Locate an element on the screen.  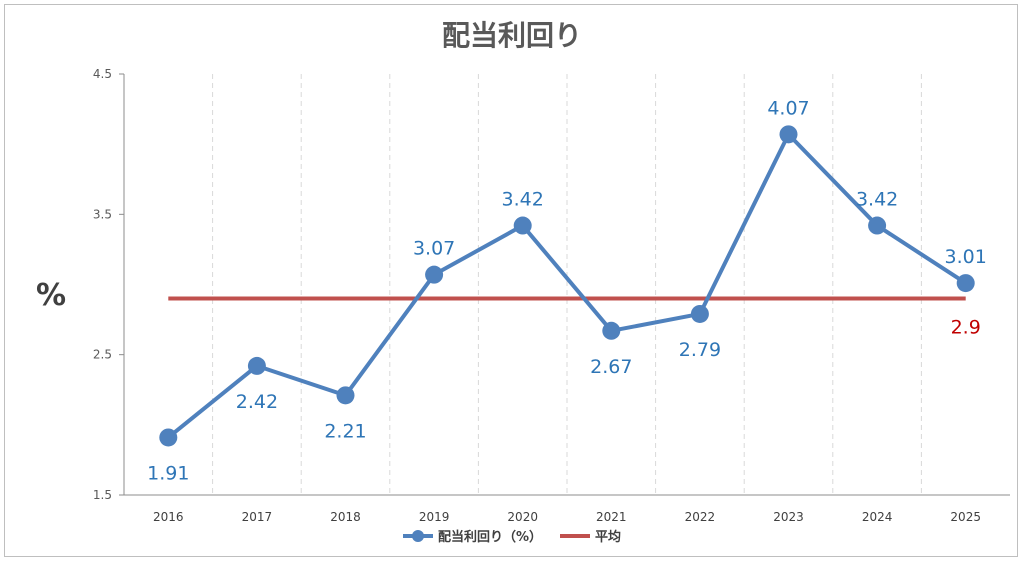
chart-title: 配当利回り is located at coordinates (511, 35).